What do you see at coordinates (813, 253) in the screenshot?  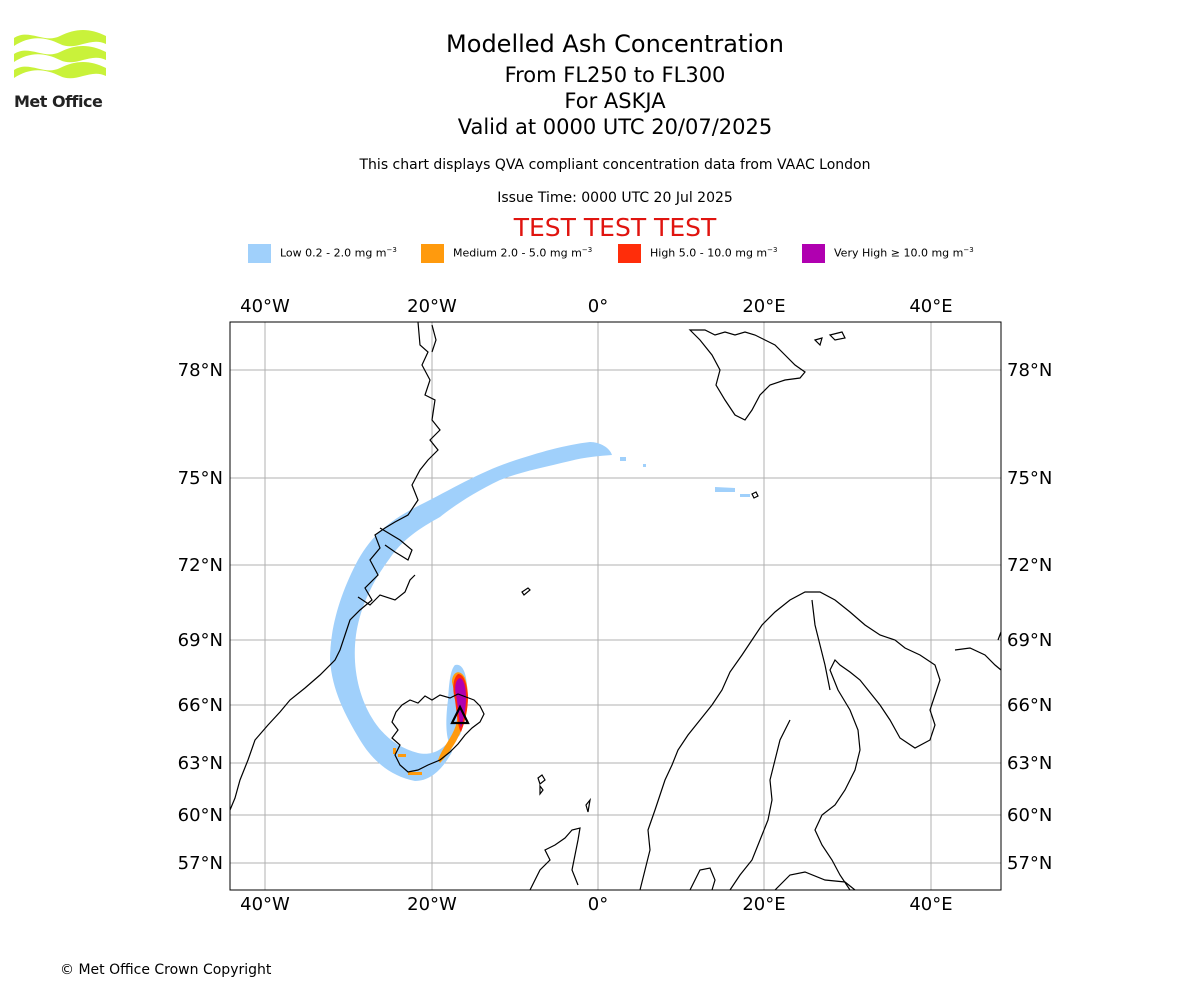 I see `legend-swatch-very-high` at bounding box center [813, 253].